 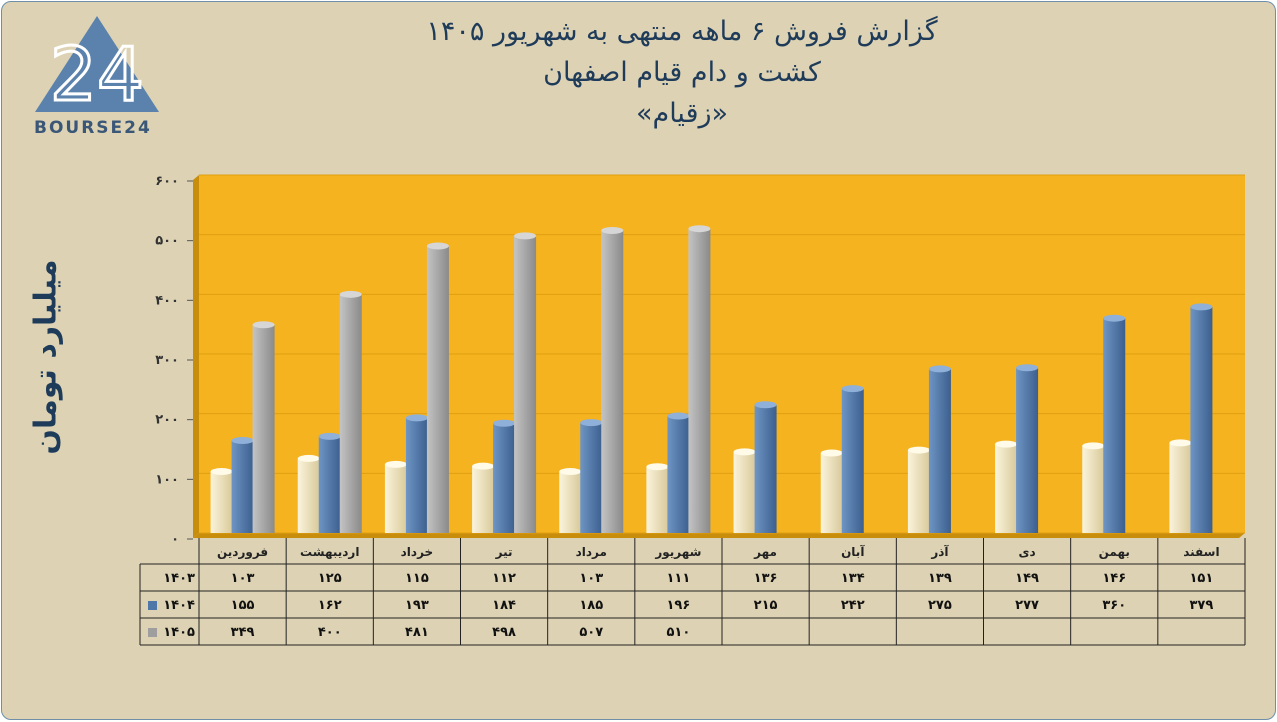 I want to click on x-category-label: اسفند, so click(x=1201, y=552).